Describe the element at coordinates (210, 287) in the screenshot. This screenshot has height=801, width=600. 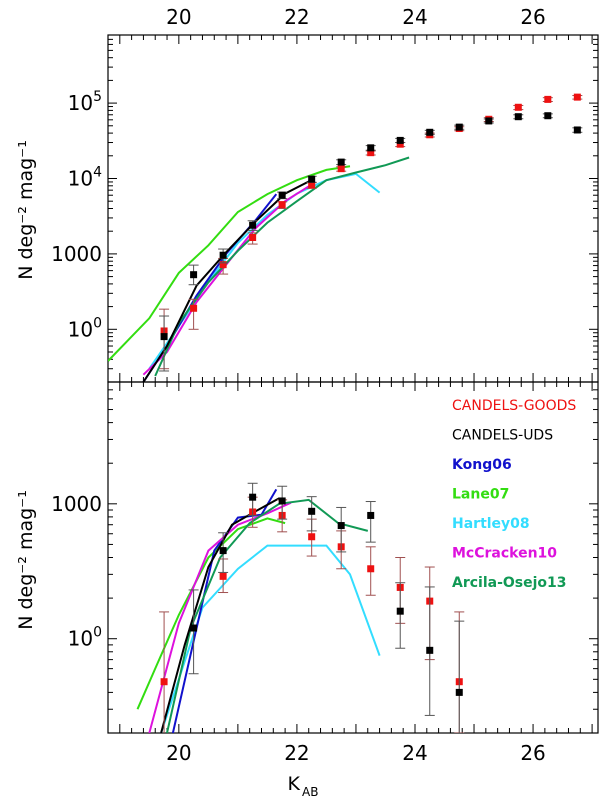
I see `top-series-line-kong06` at that location.